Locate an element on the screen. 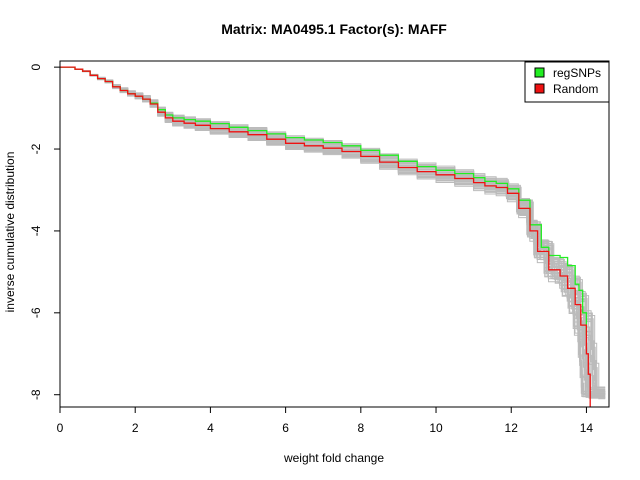 The width and height of the screenshot is (640, 480). y-tick-label: 0 is located at coordinates (36, 66).